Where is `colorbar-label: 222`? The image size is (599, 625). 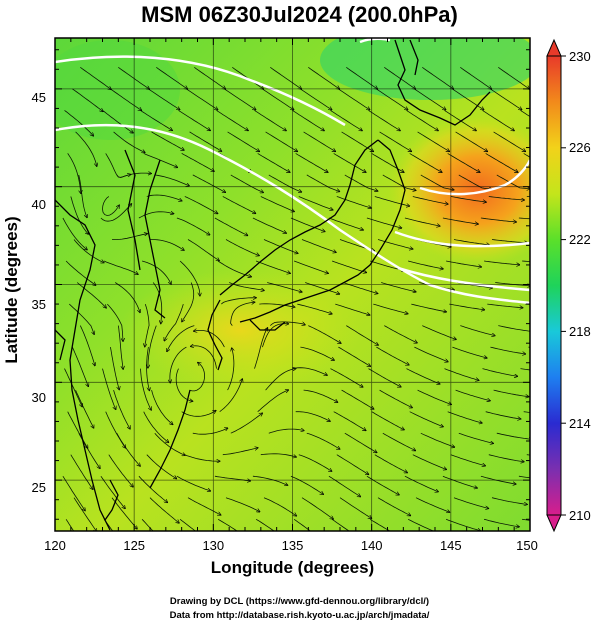
colorbar-label: 222 is located at coordinates (580, 239).